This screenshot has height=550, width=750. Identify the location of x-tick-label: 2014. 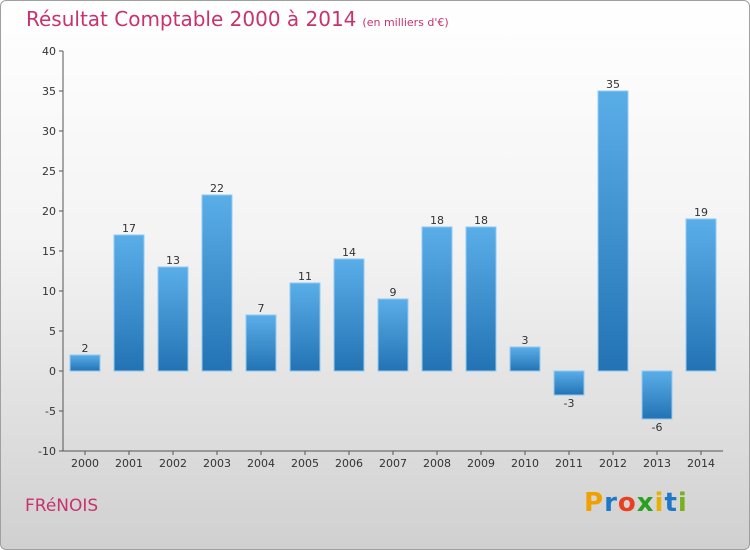
(701, 463).